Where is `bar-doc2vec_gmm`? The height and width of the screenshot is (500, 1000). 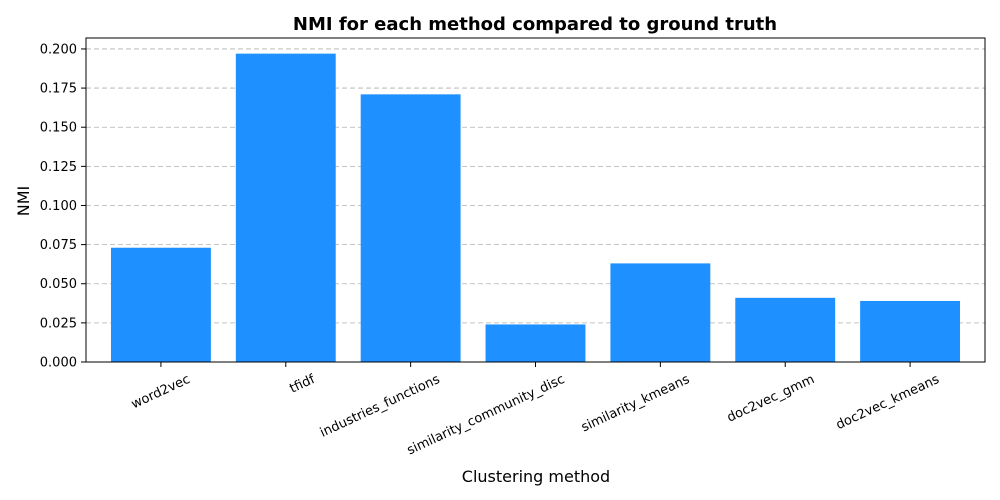
bar-doc2vec_gmm is located at coordinates (785, 329).